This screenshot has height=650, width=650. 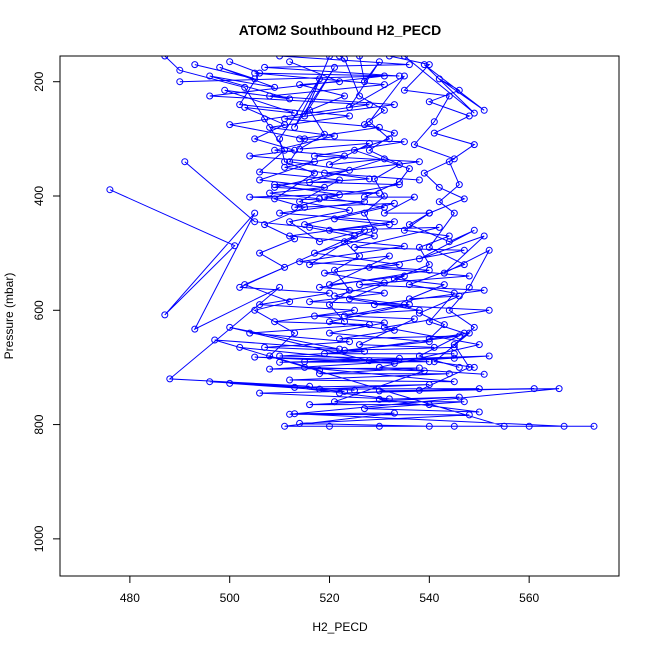 I want to click on x-tick-label: 560, so click(x=529, y=598).